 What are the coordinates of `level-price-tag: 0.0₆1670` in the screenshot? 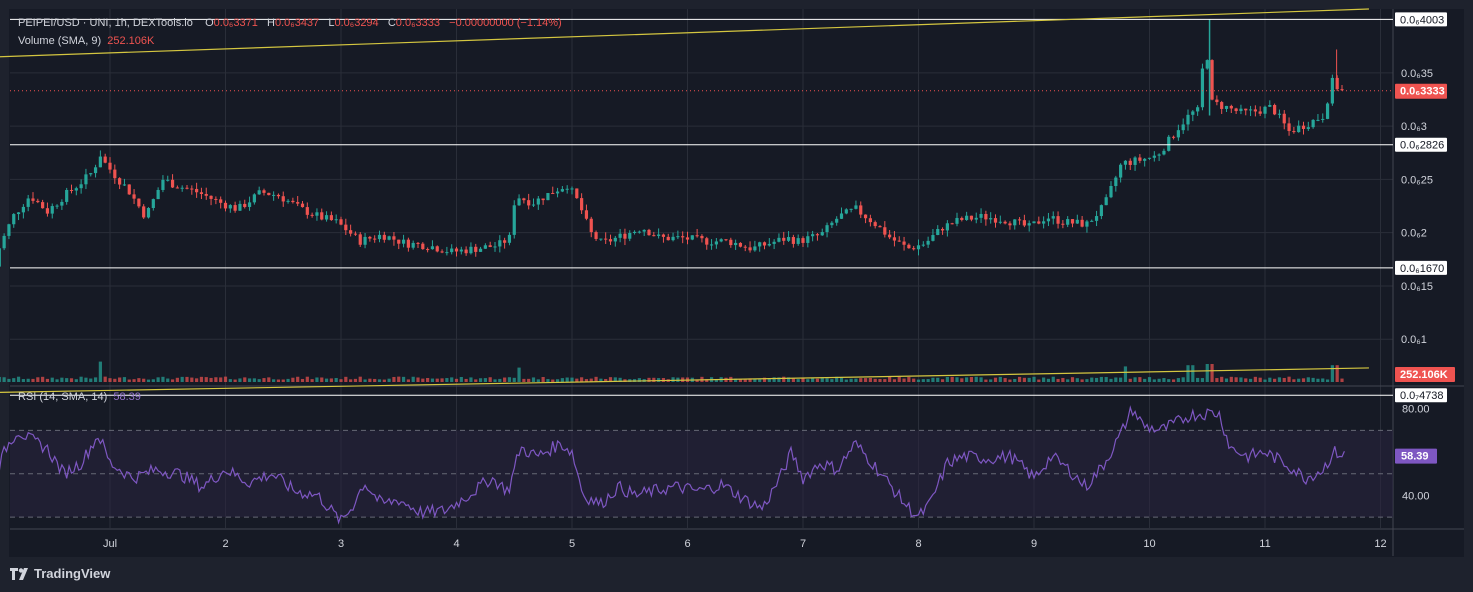 It's located at (1421, 267).